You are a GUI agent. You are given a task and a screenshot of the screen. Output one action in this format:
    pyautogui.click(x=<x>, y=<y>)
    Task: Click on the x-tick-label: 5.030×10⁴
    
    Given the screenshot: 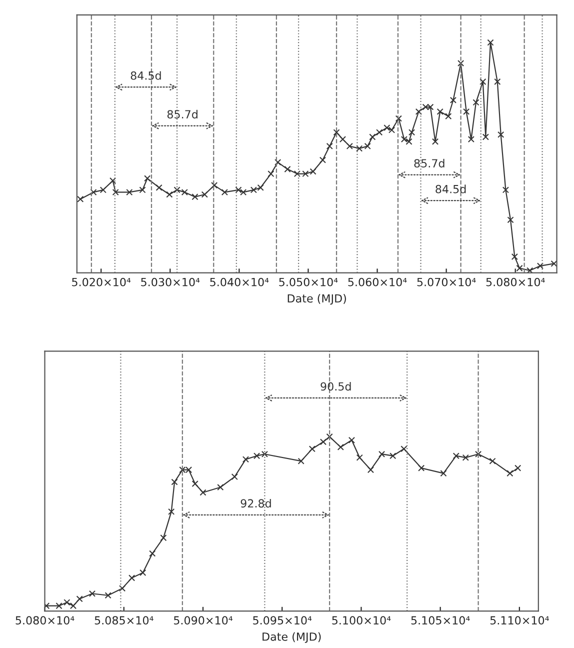 What is the action you would take?
    pyautogui.click(x=170, y=282)
    